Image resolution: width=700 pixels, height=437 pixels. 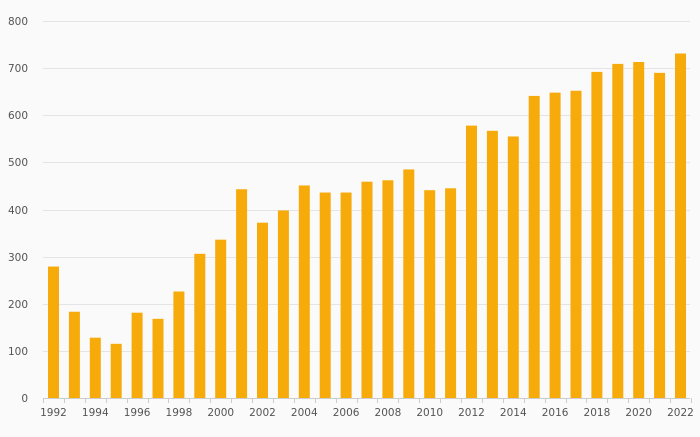 What do you see at coordinates (200, 325) in the screenshot?
I see `bar-1999` at bounding box center [200, 325].